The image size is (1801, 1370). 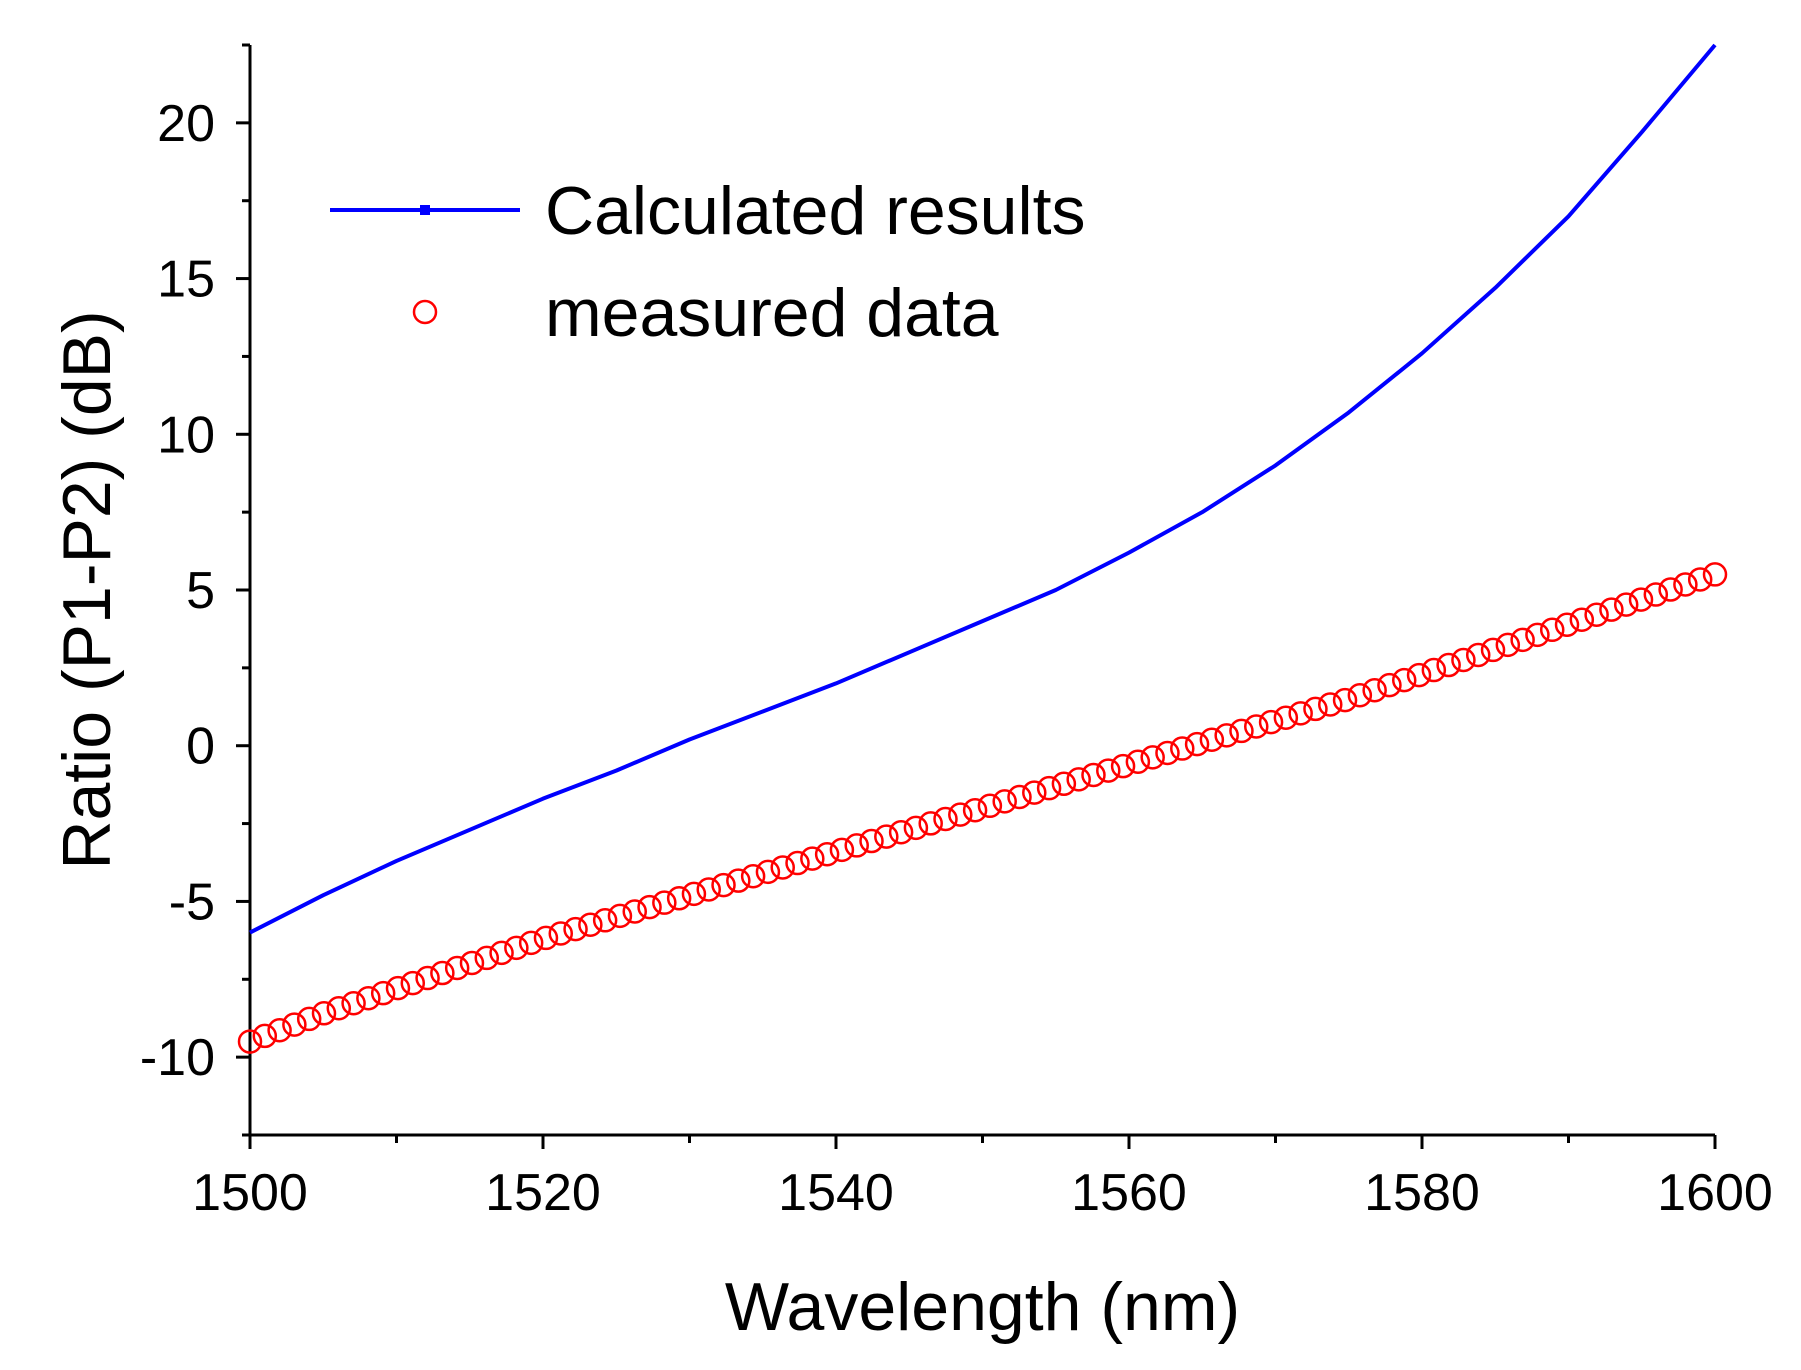 What do you see at coordinates (250, 1193) in the screenshot?
I see `x-tick-label: 1500` at bounding box center [250, 1193].